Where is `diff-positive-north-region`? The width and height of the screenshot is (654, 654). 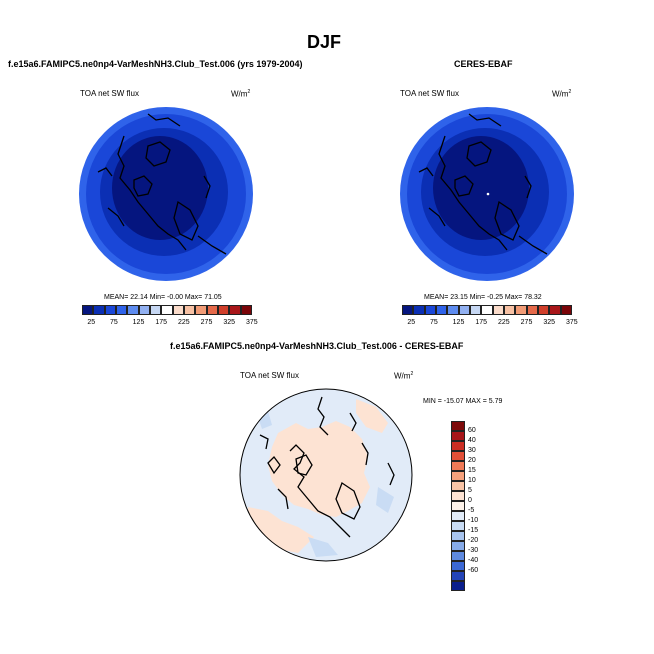 diff-positive-north-region is located at coordinates (372, 416).